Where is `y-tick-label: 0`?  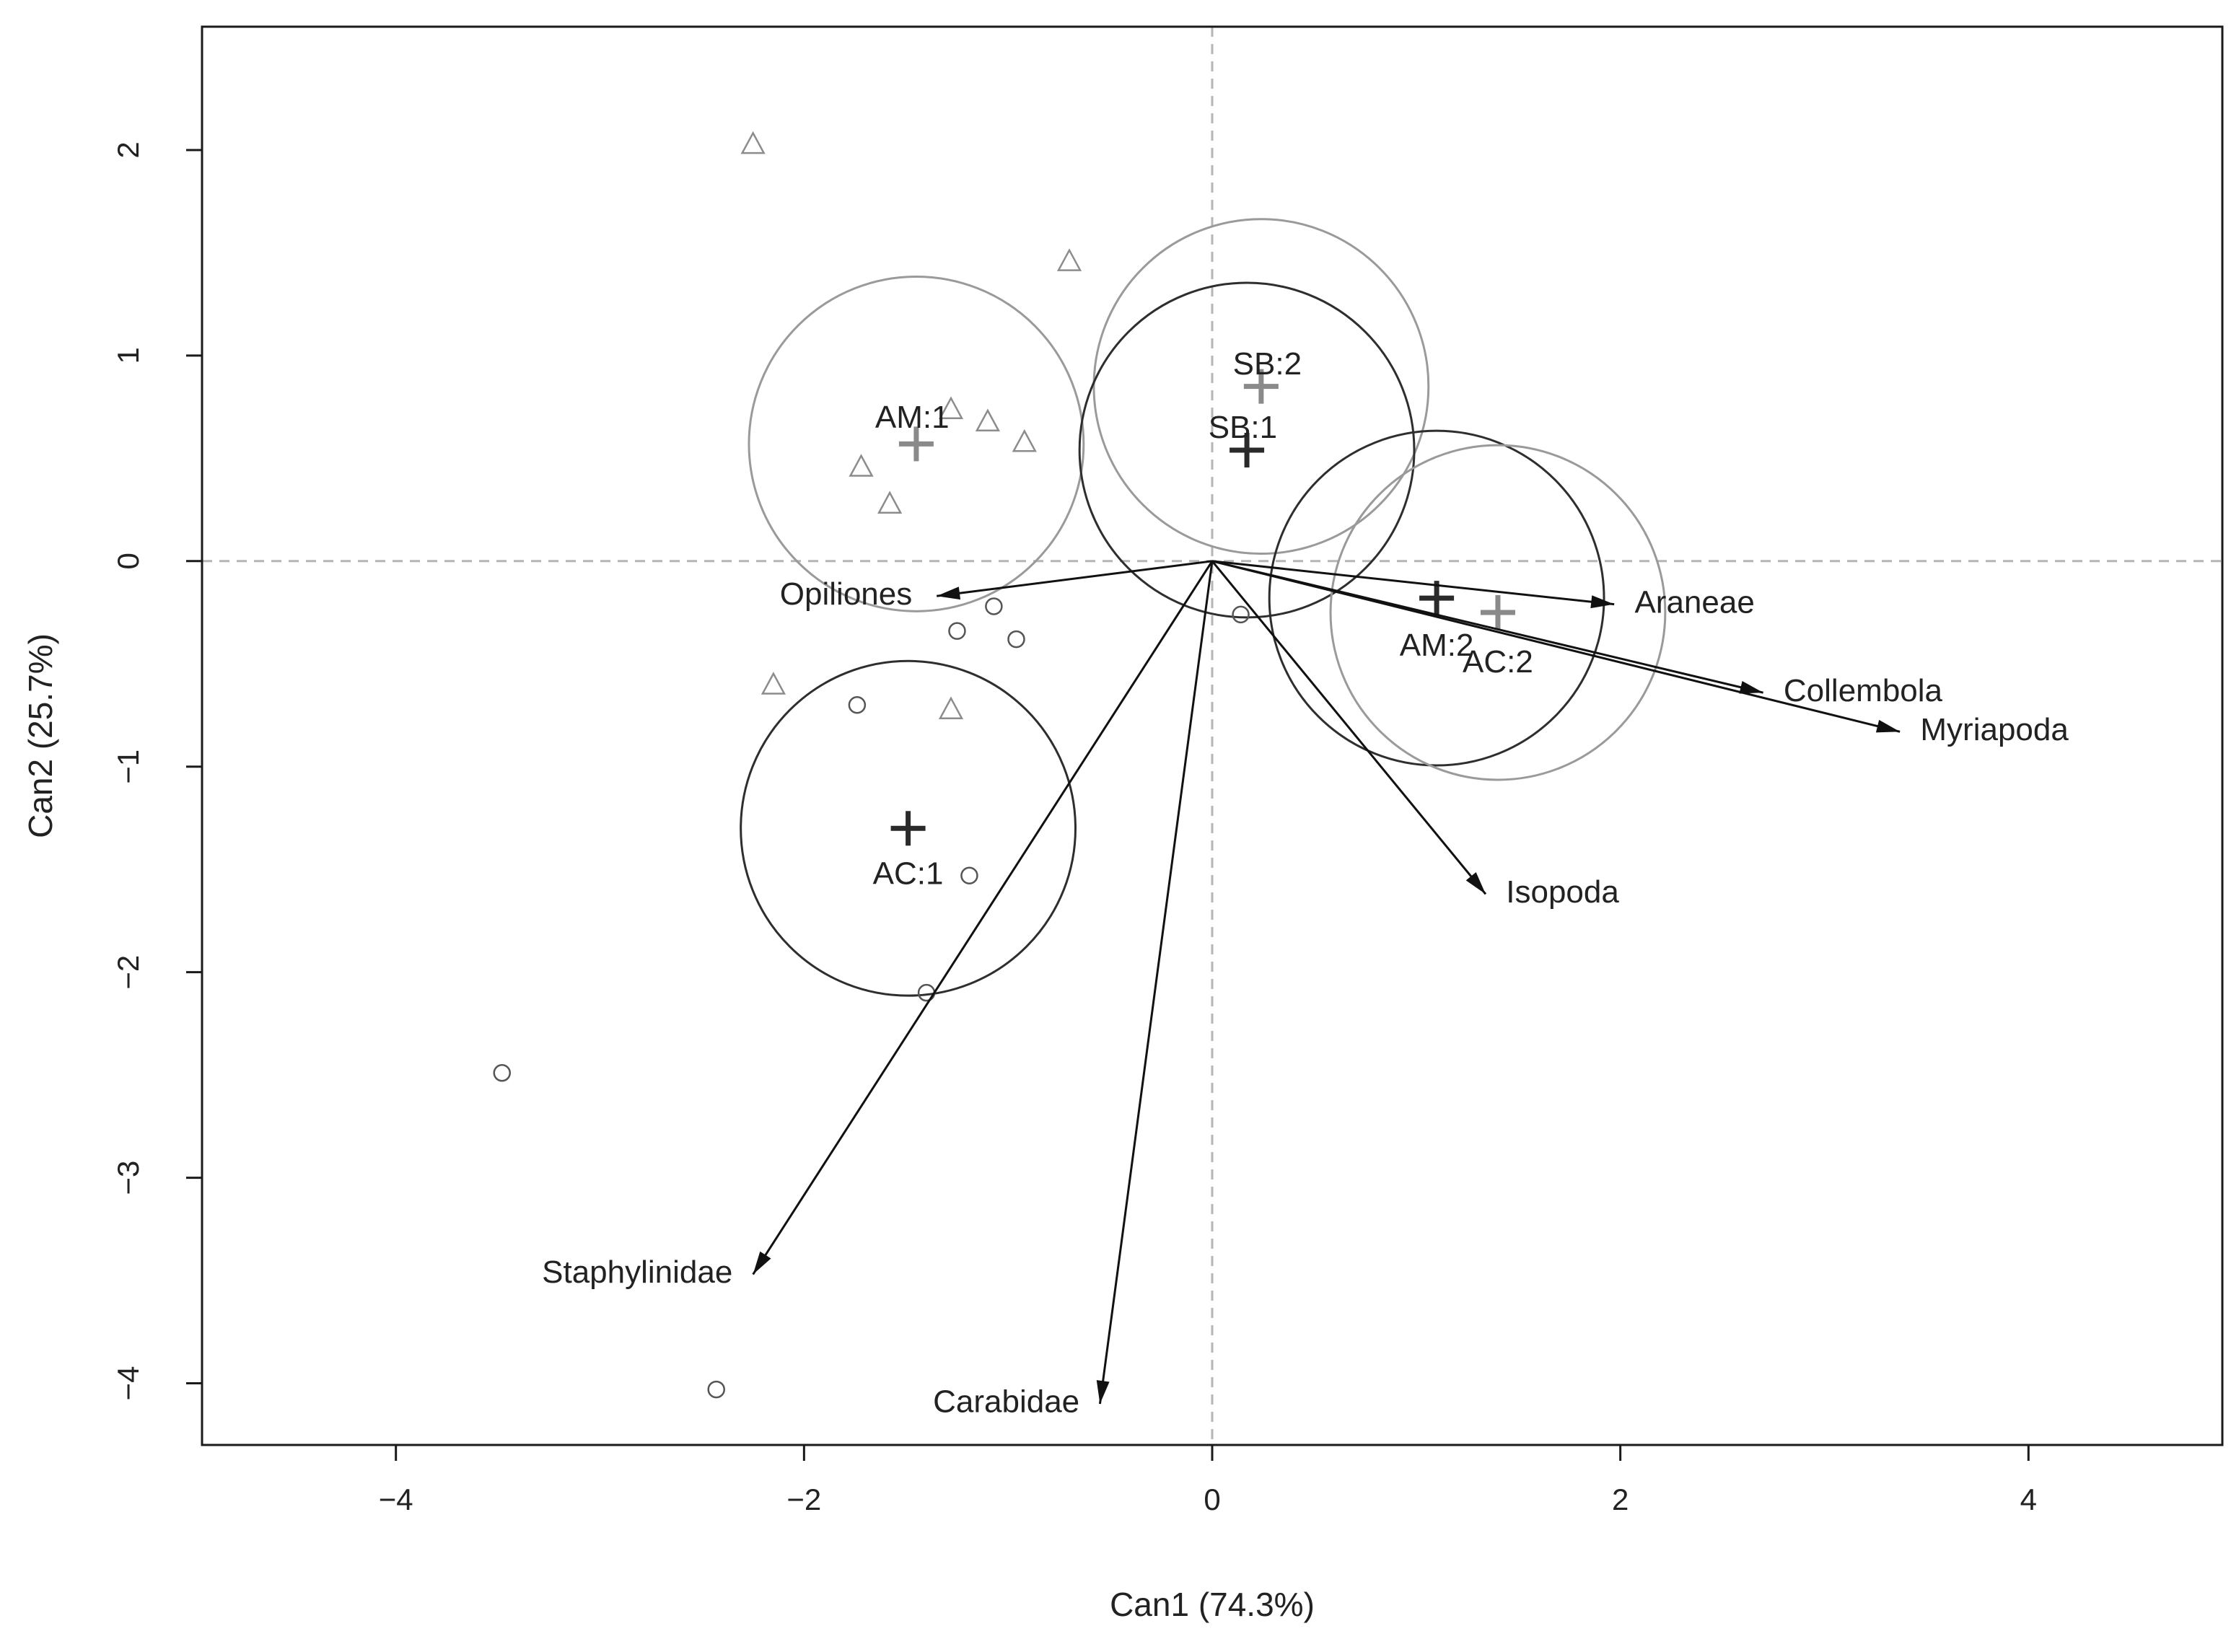 y-tick-label: 0 is located at coordinates (128, 561).